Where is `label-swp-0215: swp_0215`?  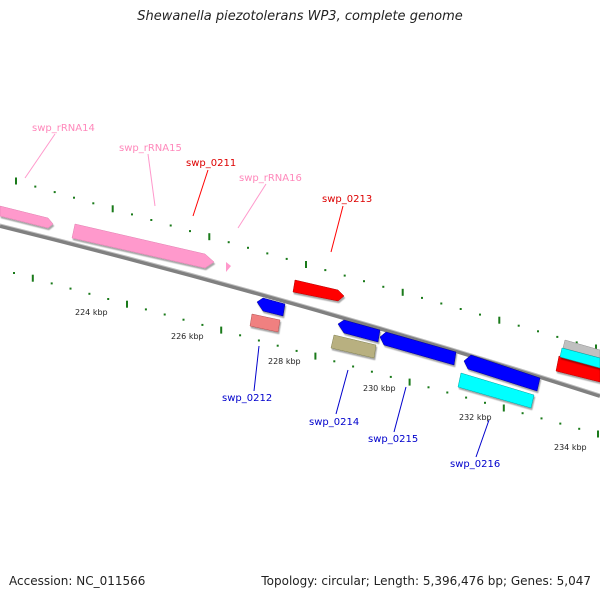 label-swp-0215: swp_0215 is located at coordinates (393, 439).